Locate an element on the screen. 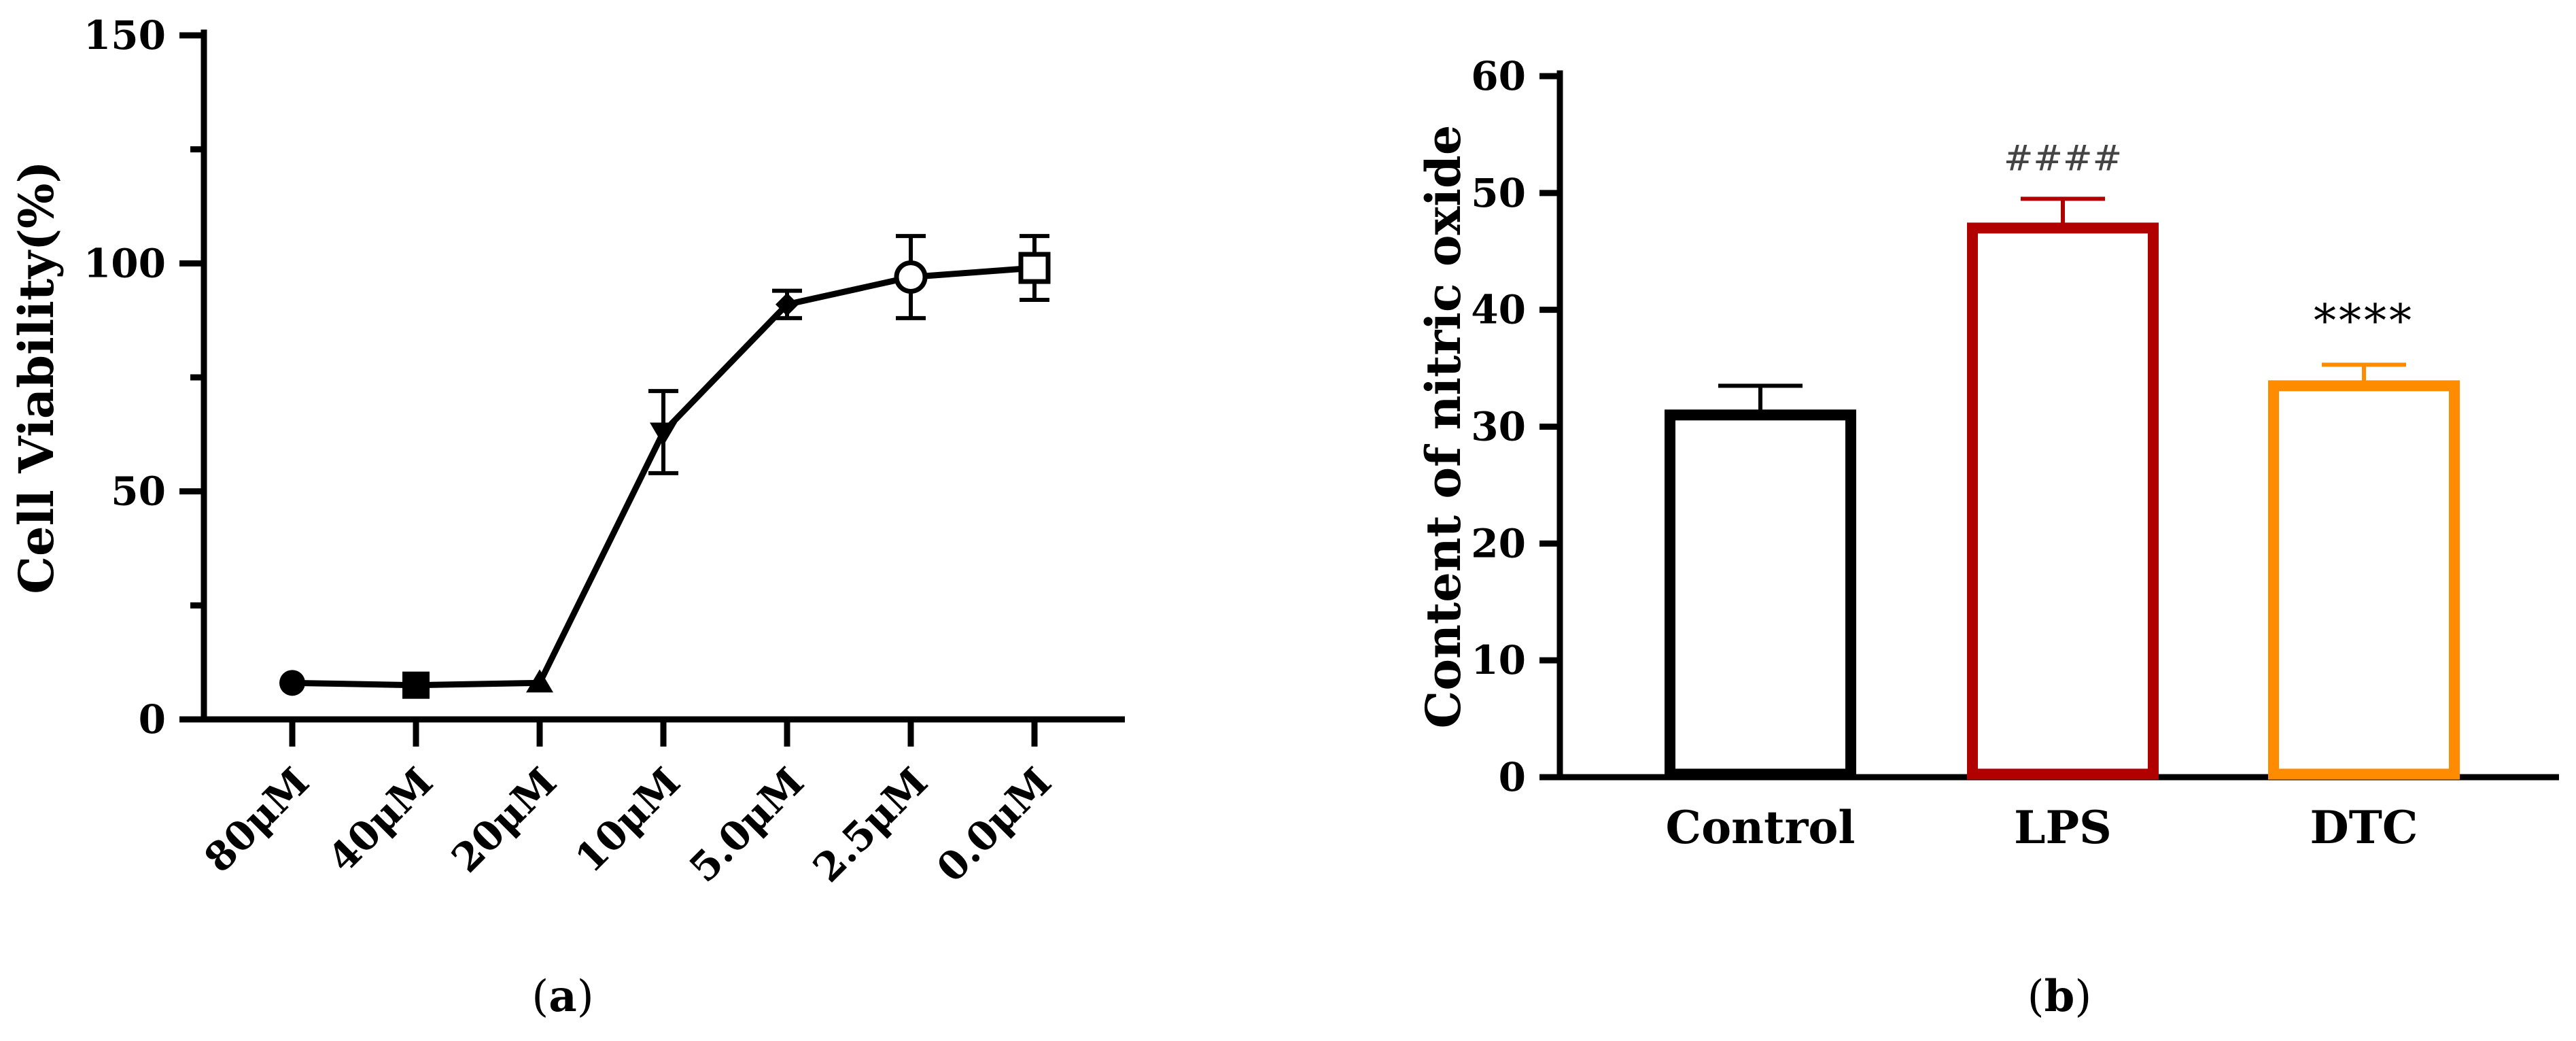  panel-letter-a: a is located at coordinates (562, 997).